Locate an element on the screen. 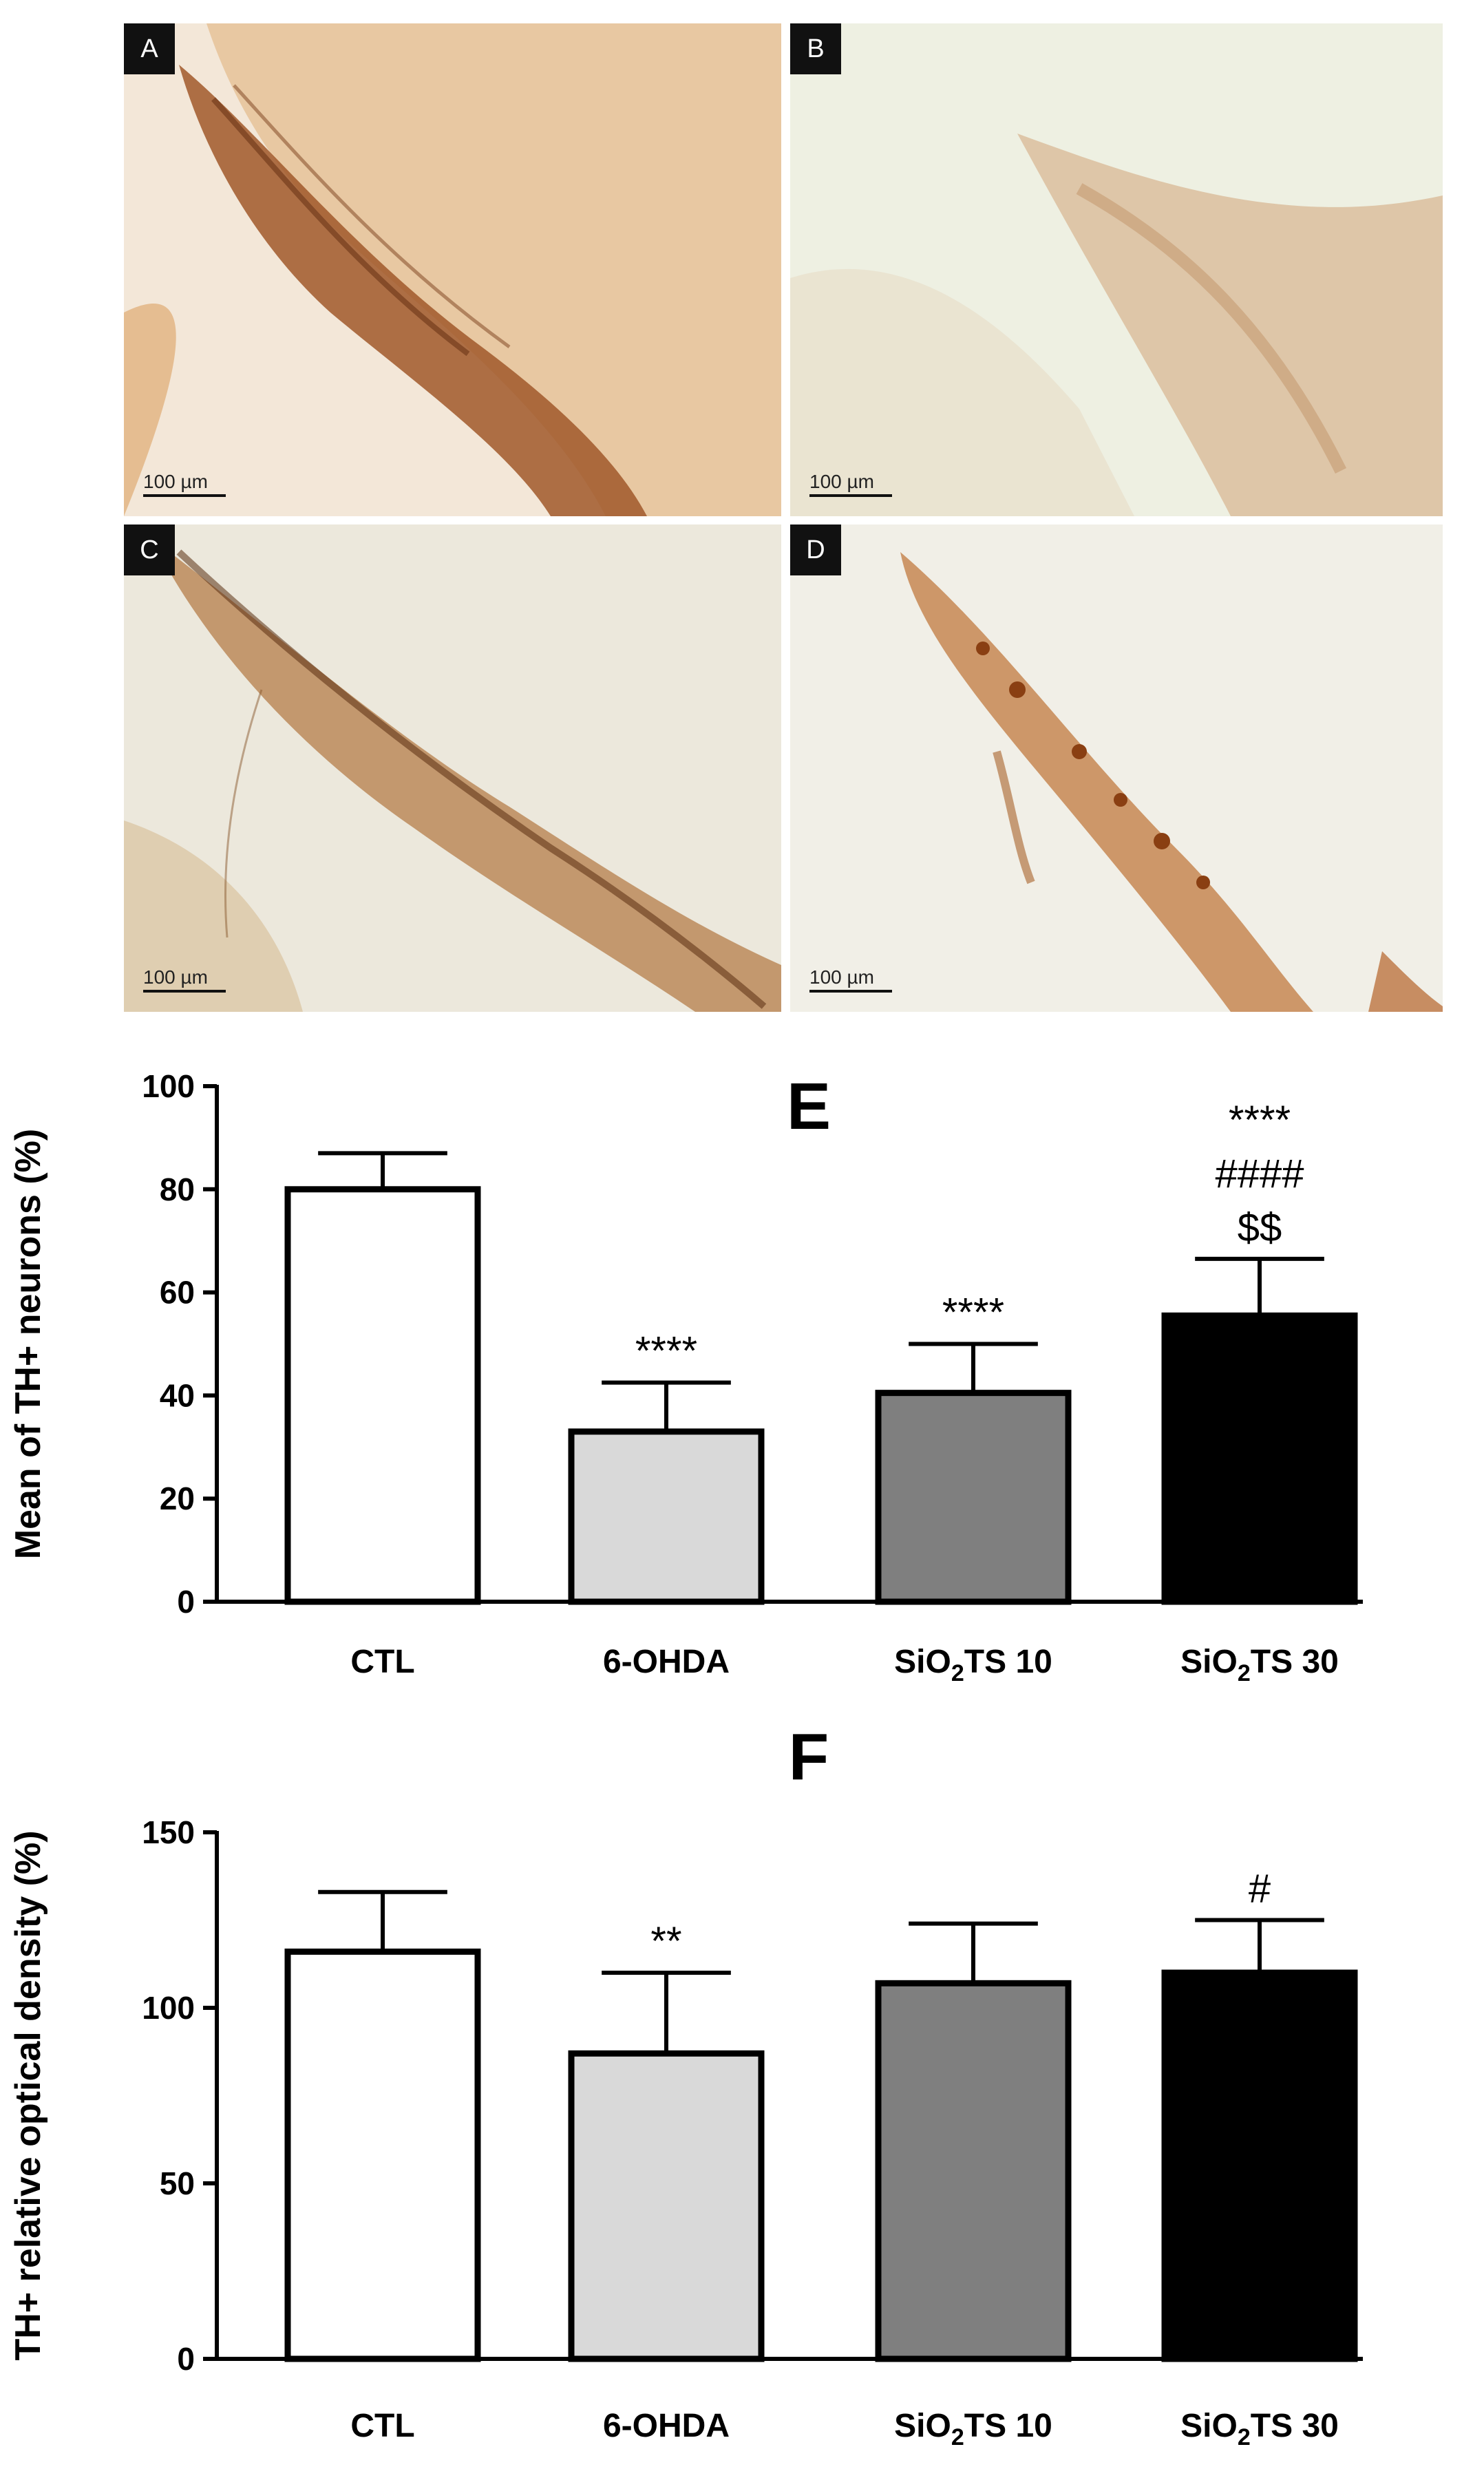 This screenshot has width=1484, height=2469. panel-letter-d: D is located at coordinates (815, 549).